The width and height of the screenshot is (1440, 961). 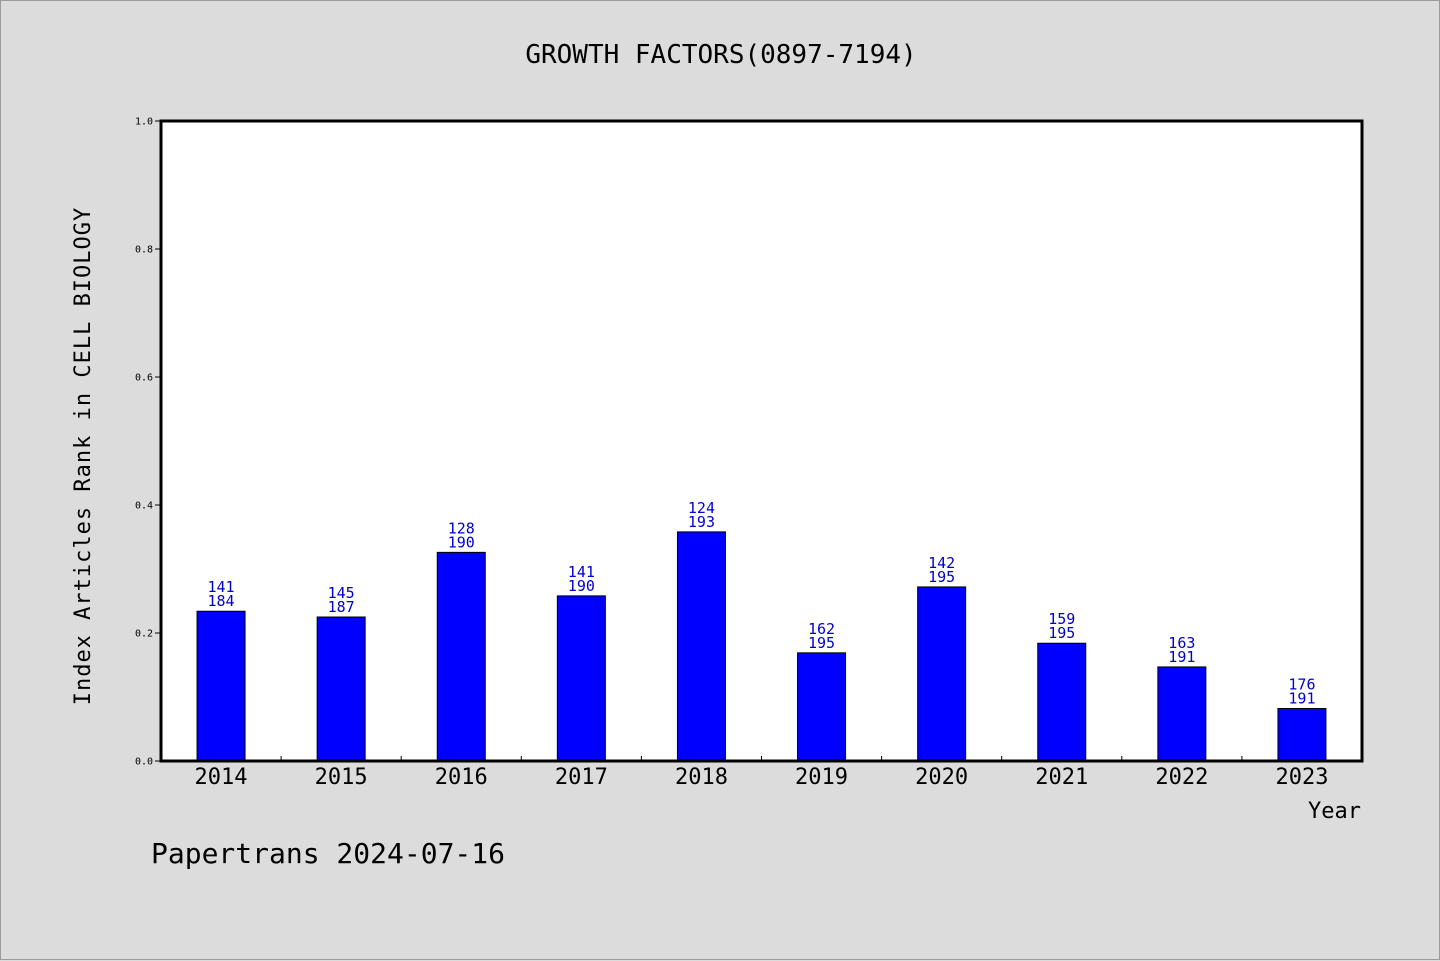 What do you see at coordinates (1061, 619) in the screenshot?
I see `rank-label: 159` at bounding box center [1061, 619].